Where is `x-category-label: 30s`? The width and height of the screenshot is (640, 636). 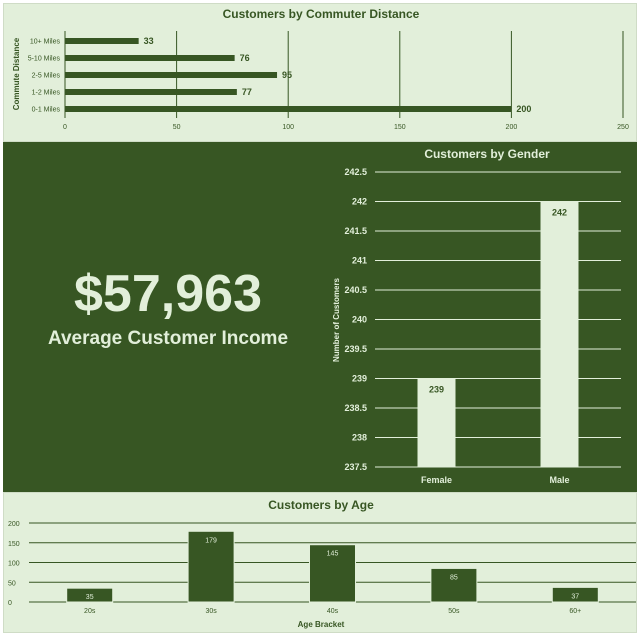 x-category-label: 30s is located at coordinates (211, 611).